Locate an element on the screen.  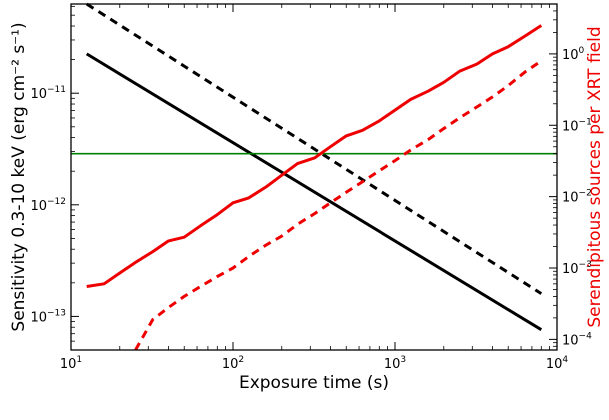
y-right-tick-label: 10⁻⁴ is located at coordinates (577, 339).